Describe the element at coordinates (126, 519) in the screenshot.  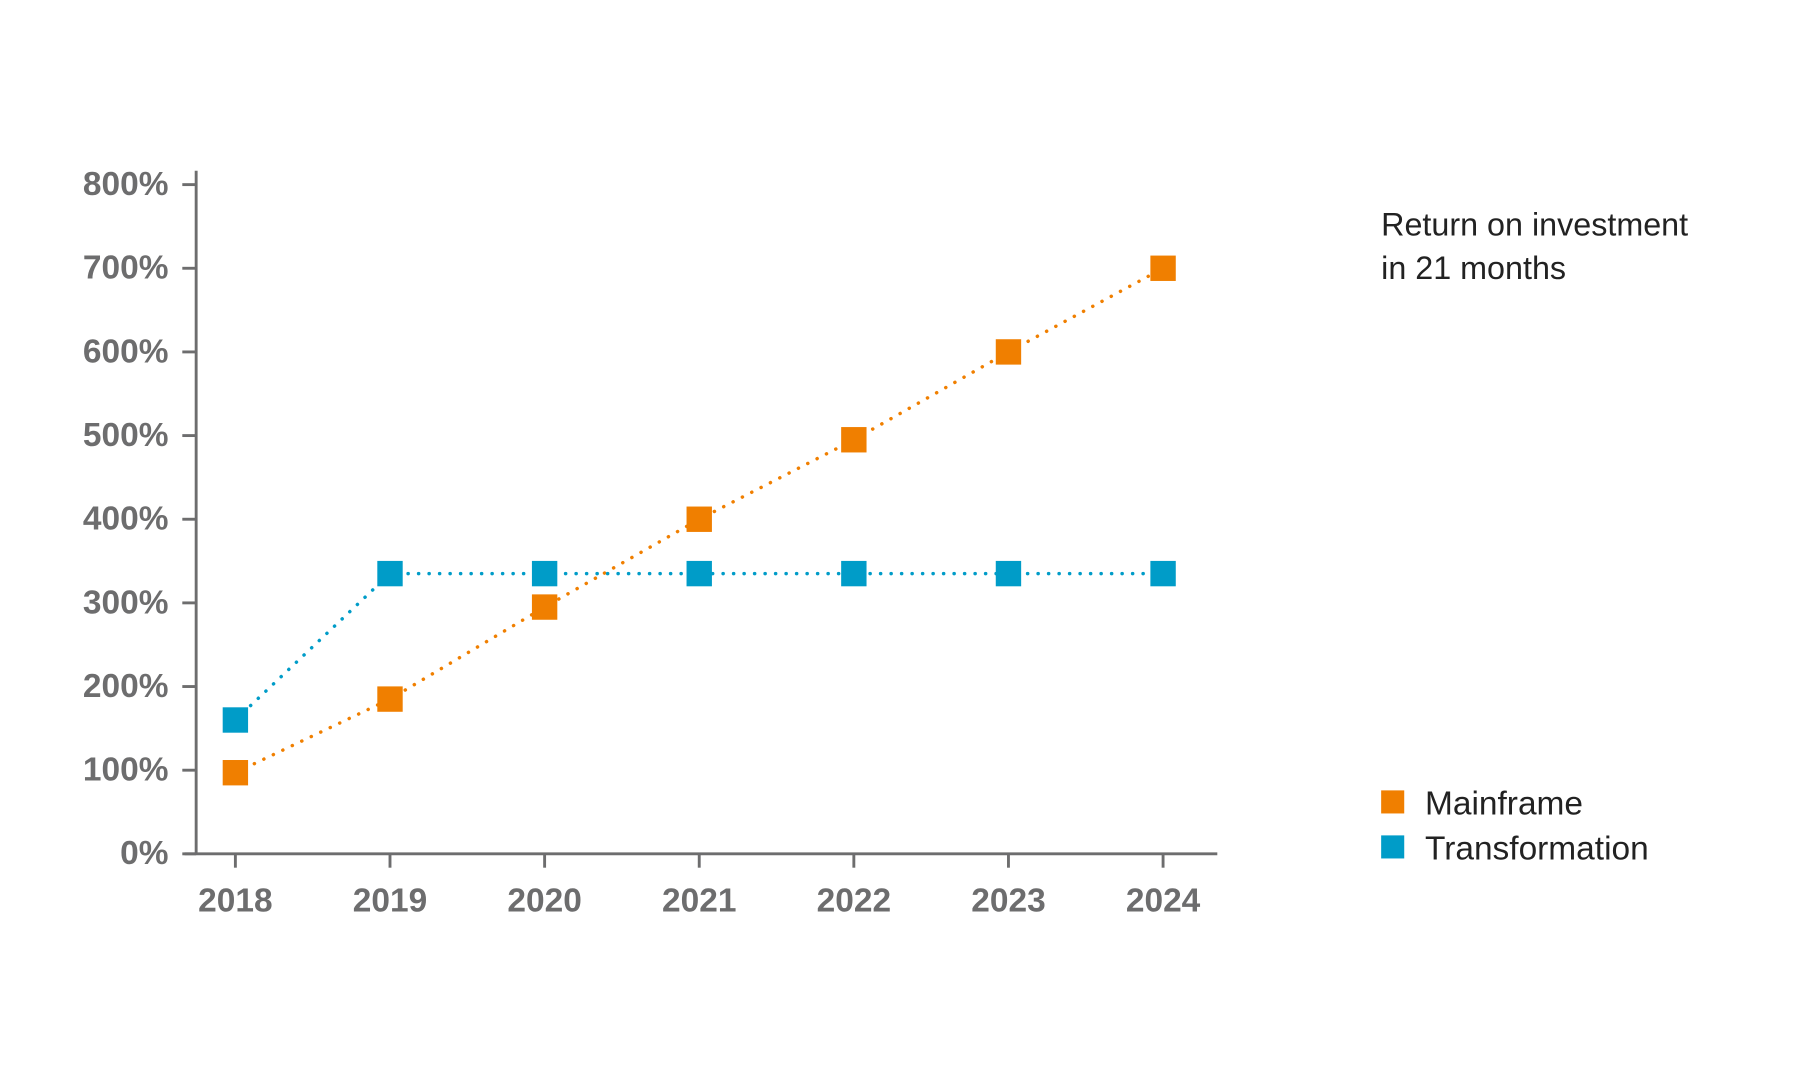
I see `y-tick-label: 400%` at that location.